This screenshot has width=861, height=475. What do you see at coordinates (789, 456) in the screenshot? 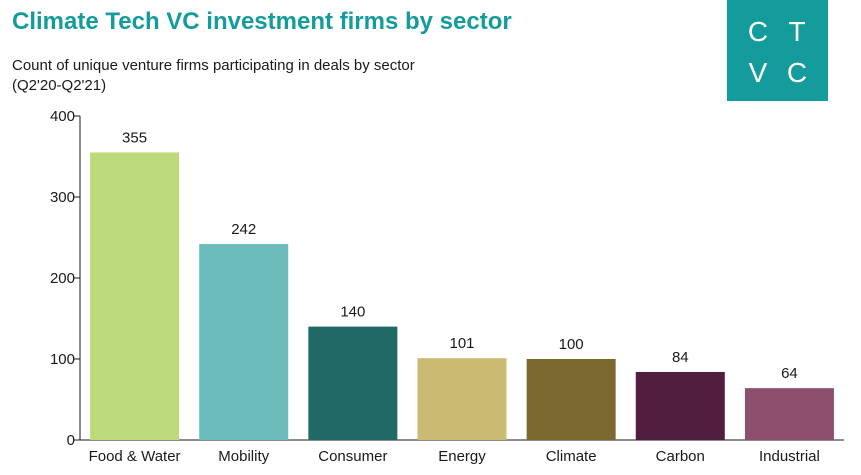
I see `x-tick-label: Industrial` at bounding box center [789, 456].